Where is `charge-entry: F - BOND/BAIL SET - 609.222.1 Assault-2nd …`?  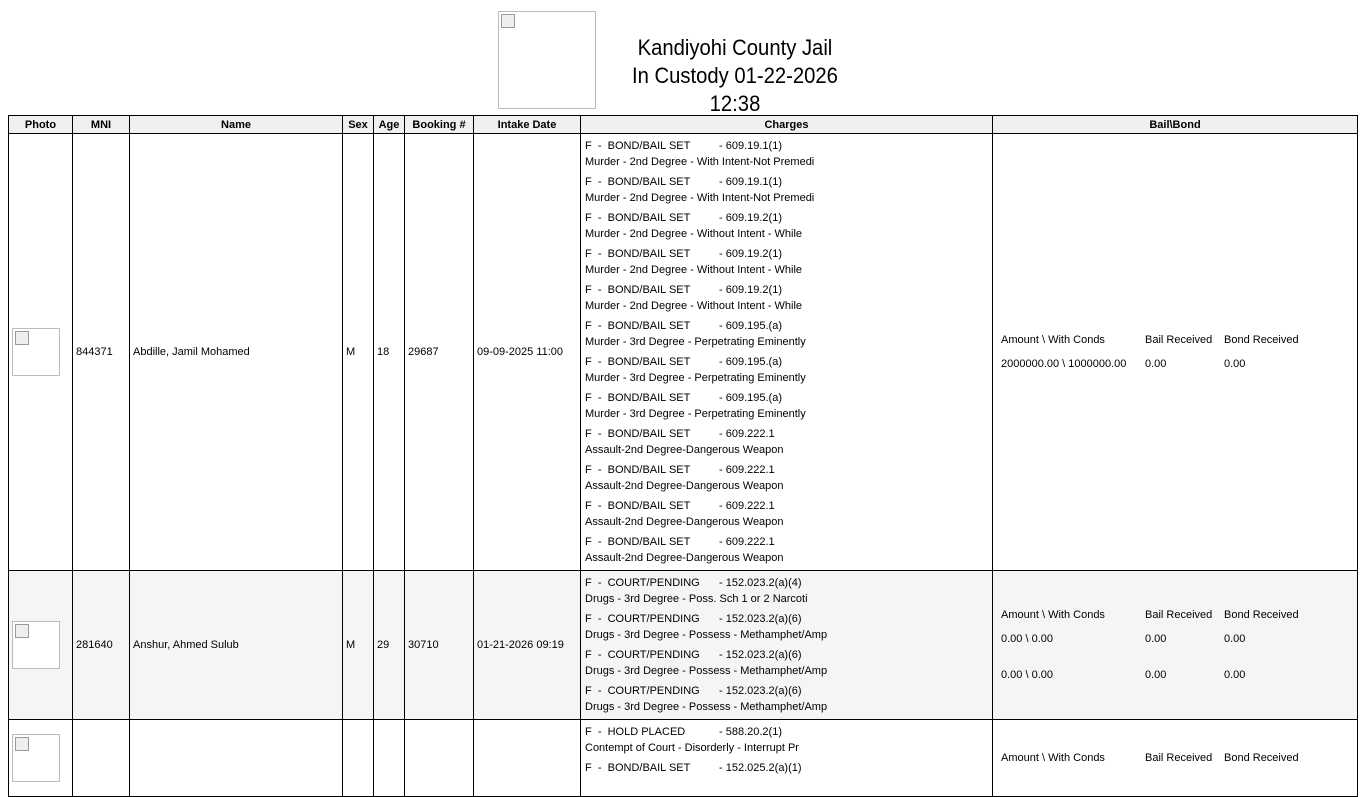 charge-entry: F - BOND/BAIL SET - 609.222.1 Assault-2nd … is located at coordinates (786, 516).